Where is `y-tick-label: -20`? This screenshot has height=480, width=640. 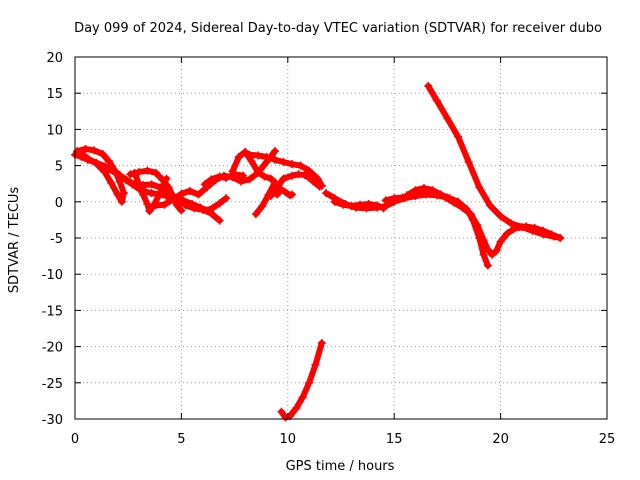 y-tick-label: -20 is located at coordinates (52, 348).